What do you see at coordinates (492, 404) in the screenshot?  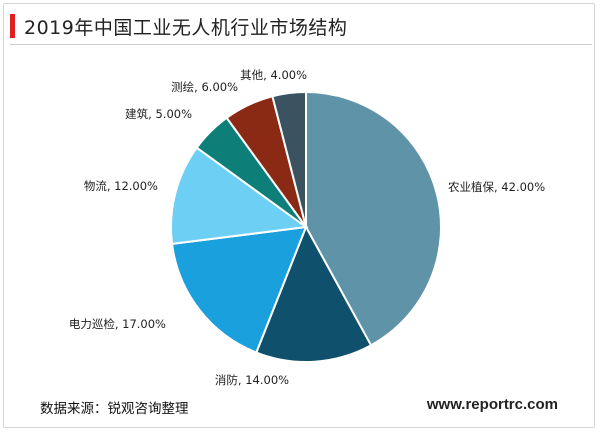 I see `website-watermark: www.reportrc.com` at bounding box center [492, 404].